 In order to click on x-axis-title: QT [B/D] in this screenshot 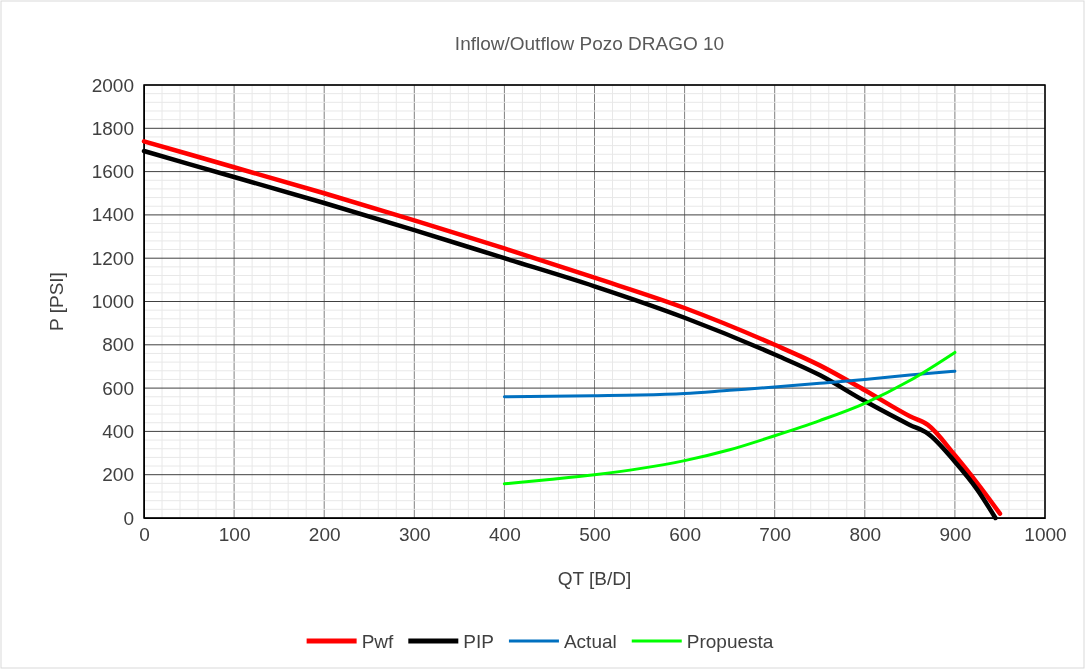, I will do `click(594, 578)`.